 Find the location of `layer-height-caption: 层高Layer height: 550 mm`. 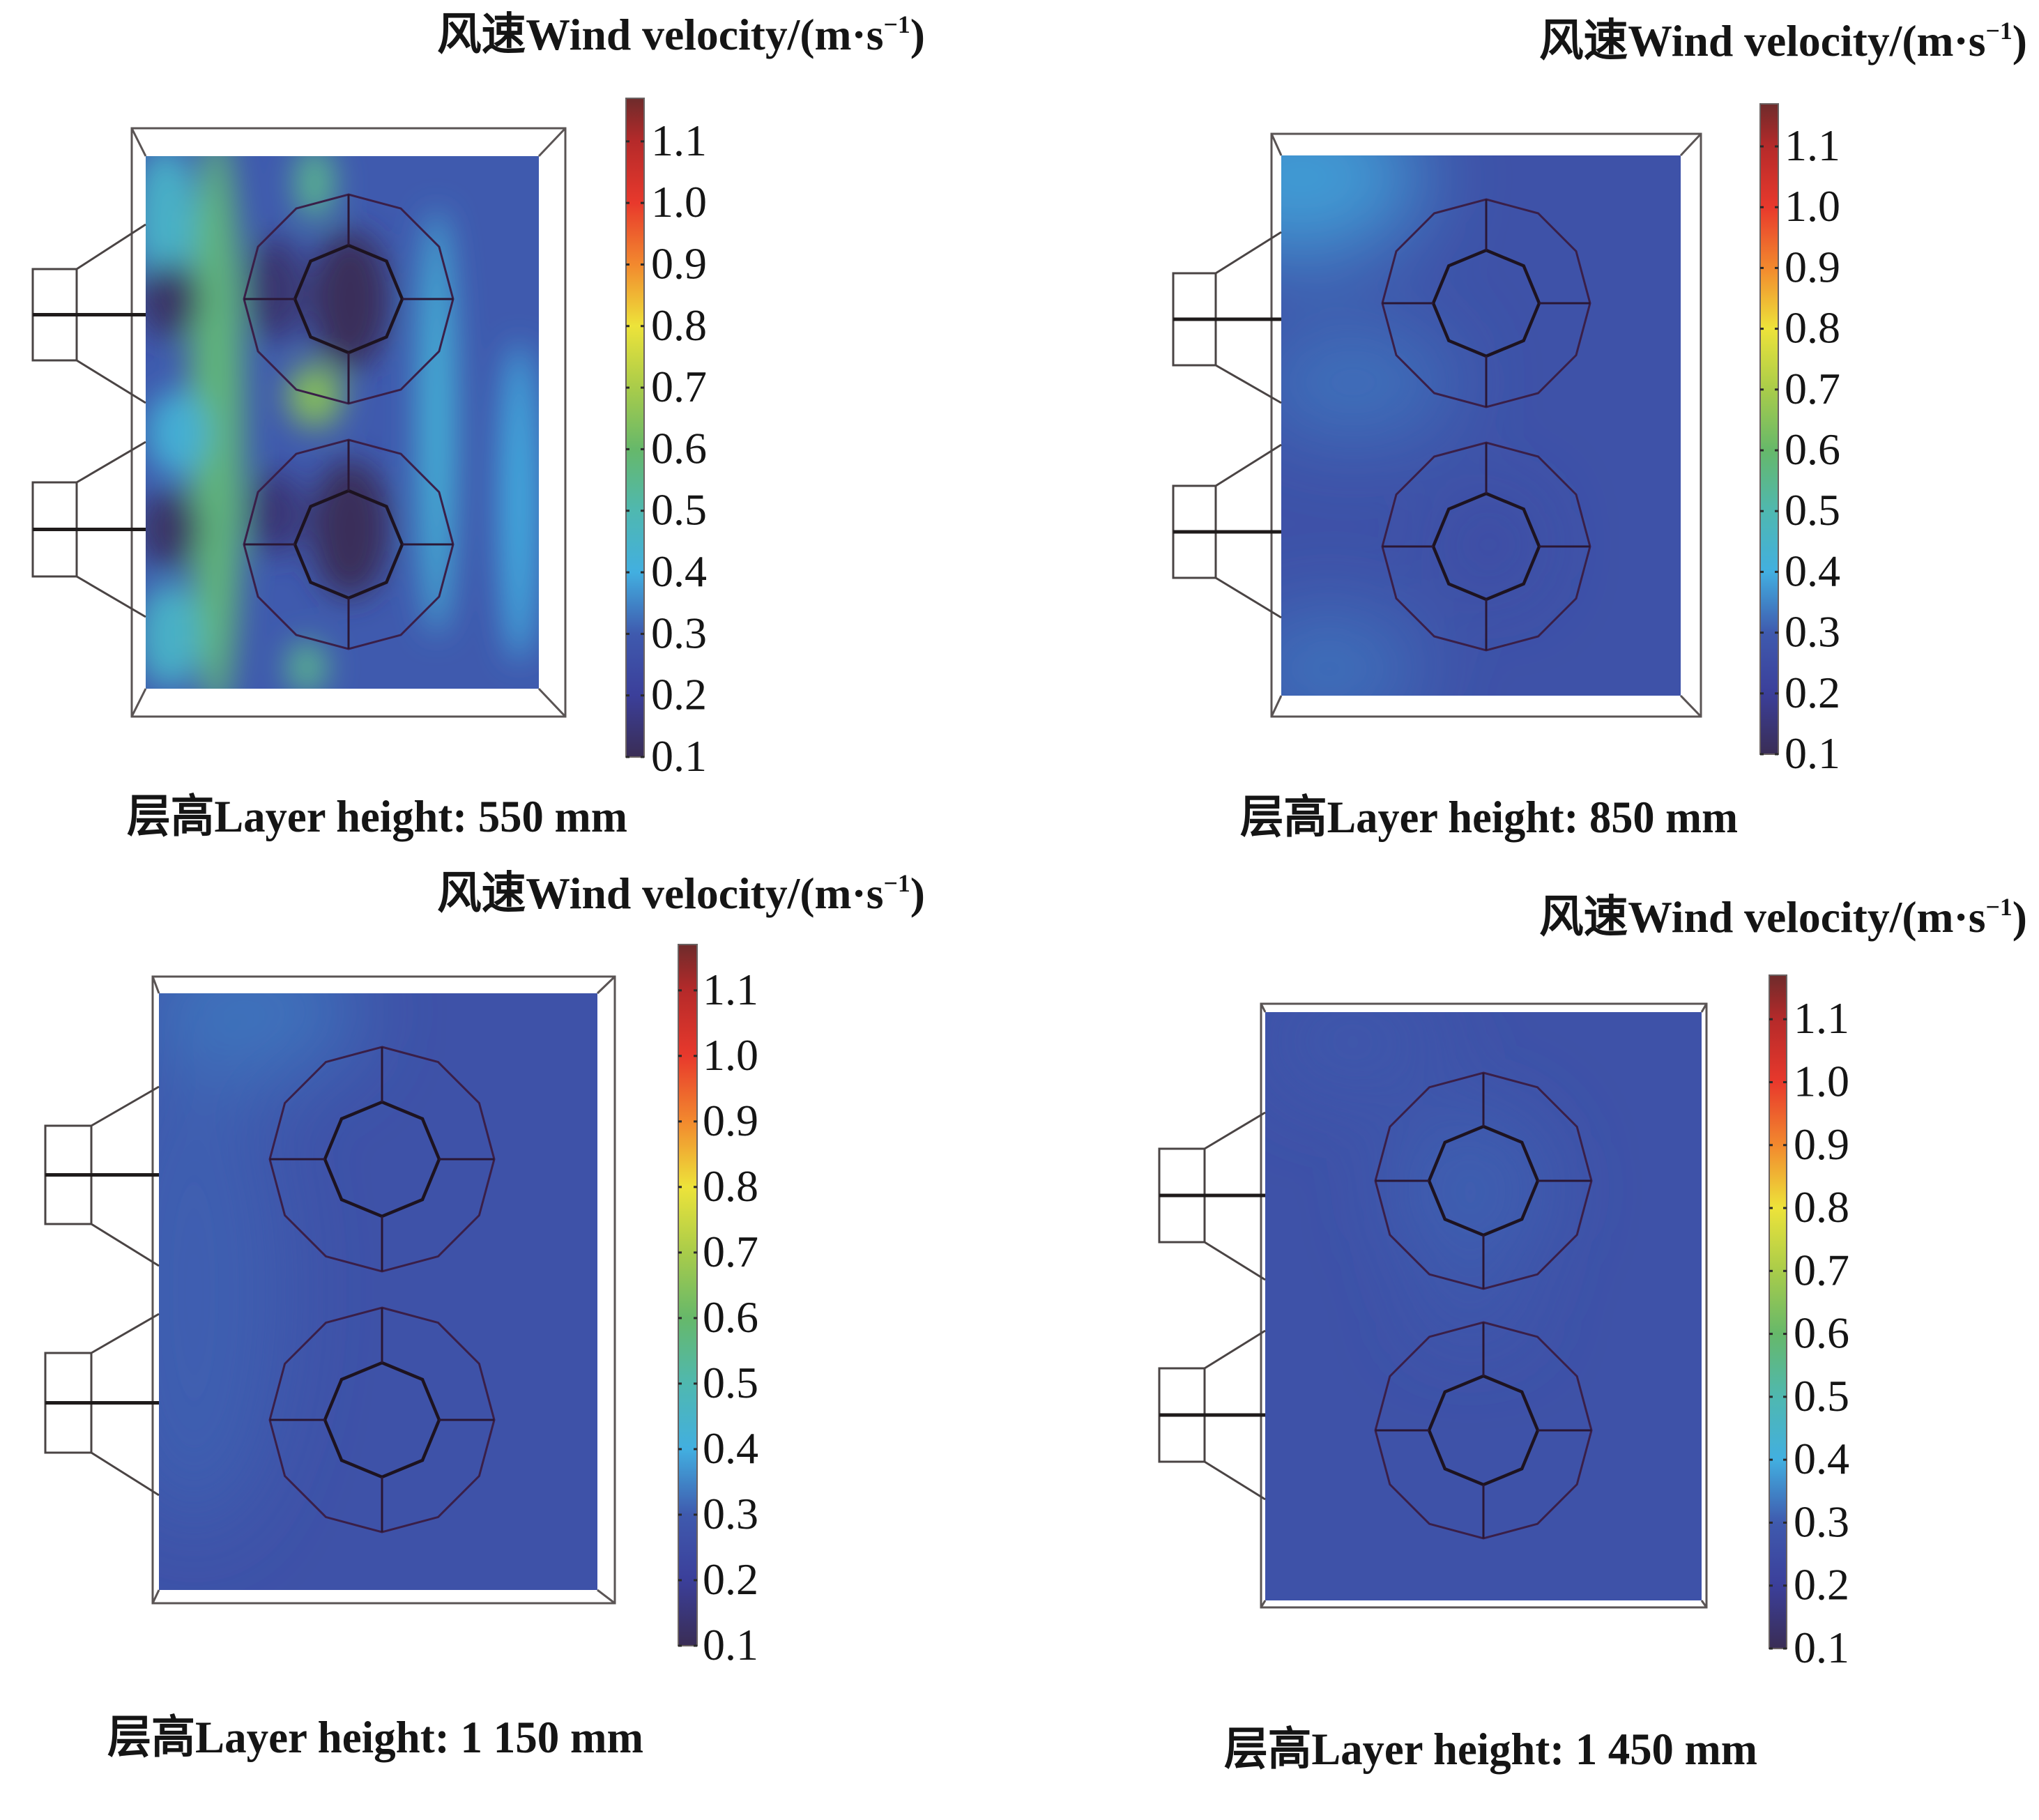

layer-height-caption: 层高Layer height: 550 mm is located at coordinates (377, 817).